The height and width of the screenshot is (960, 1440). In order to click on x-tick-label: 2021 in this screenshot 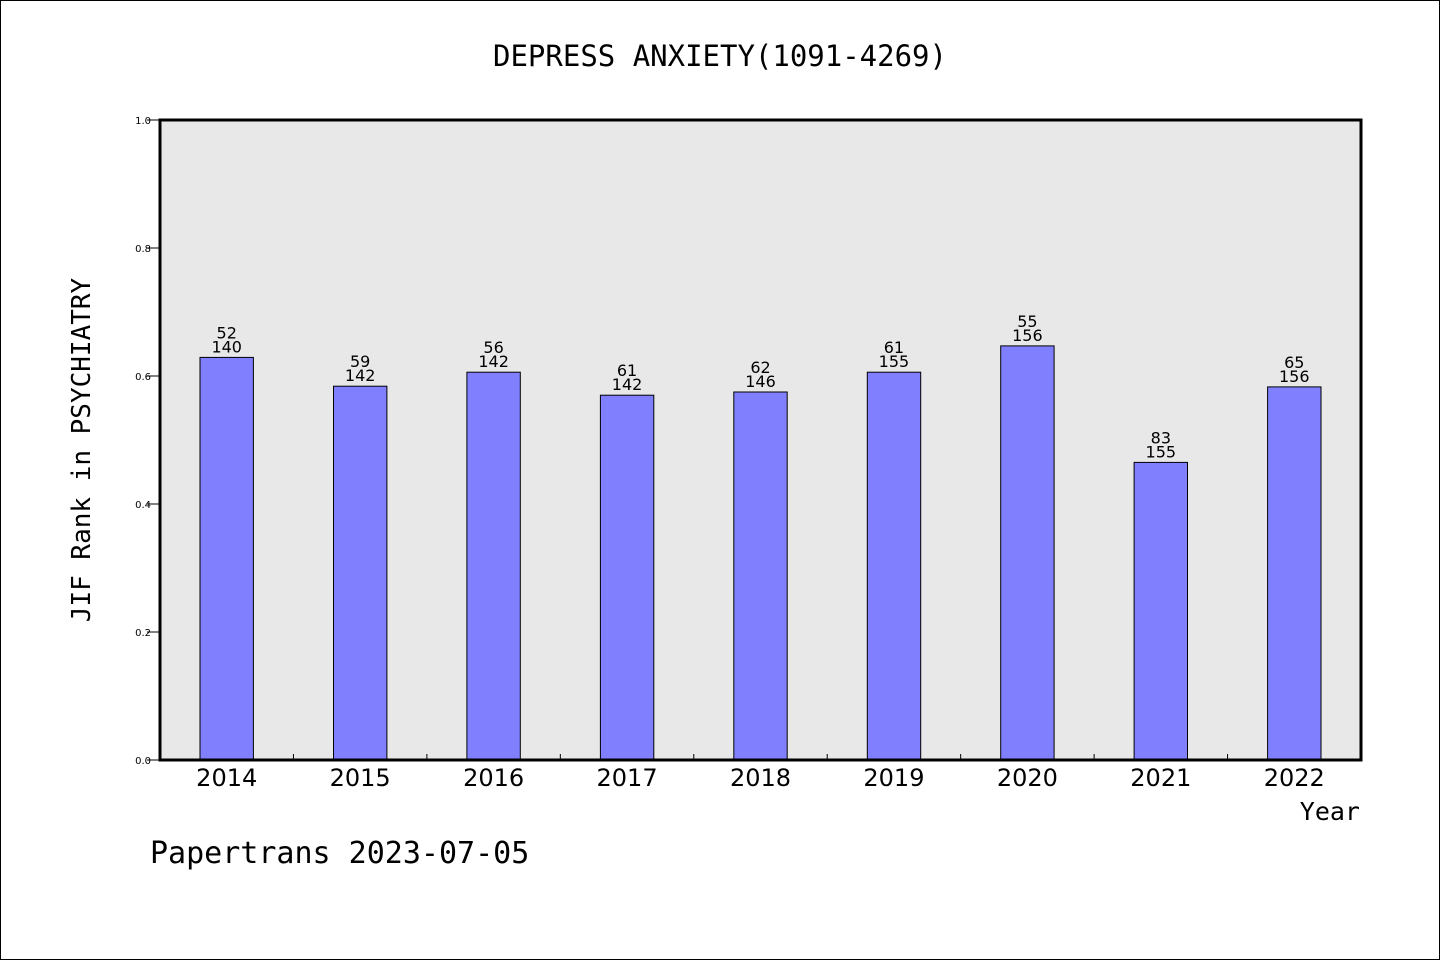, I will do `click(1160, 778)`.